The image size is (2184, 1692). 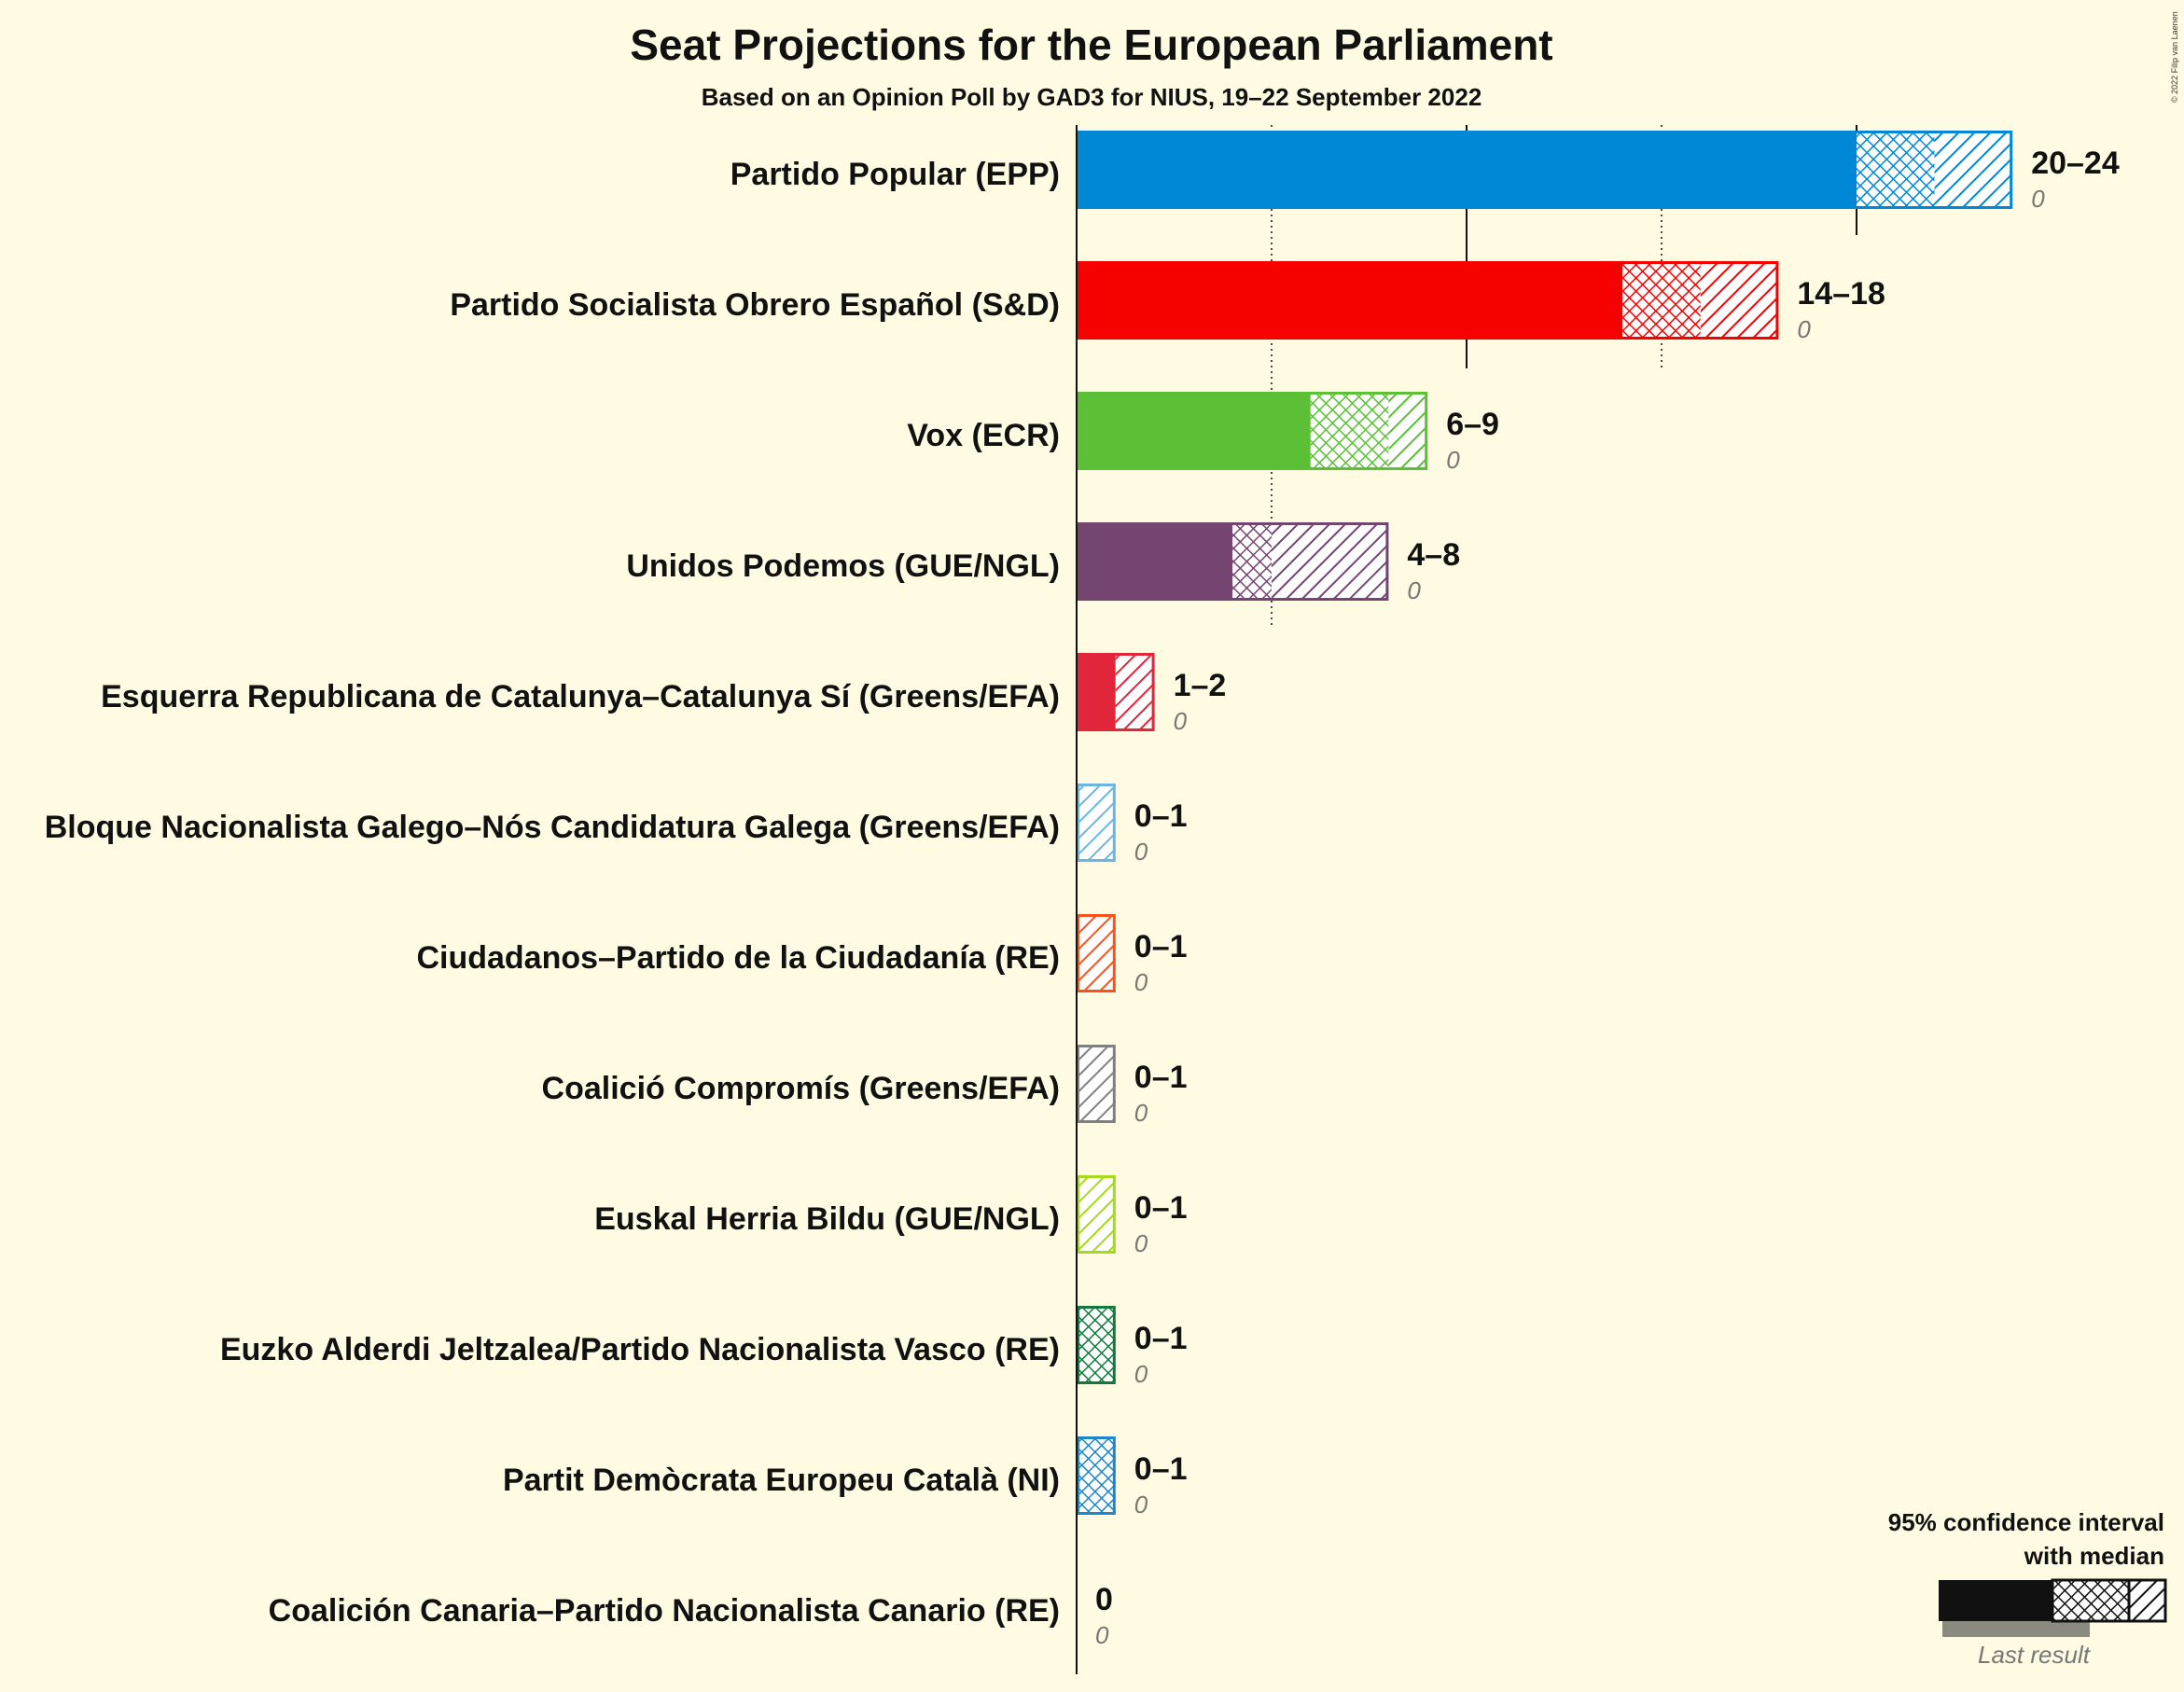 I want to click on party-row: Vox (ECR) 6–9 0, so click(x=1203, y=433).